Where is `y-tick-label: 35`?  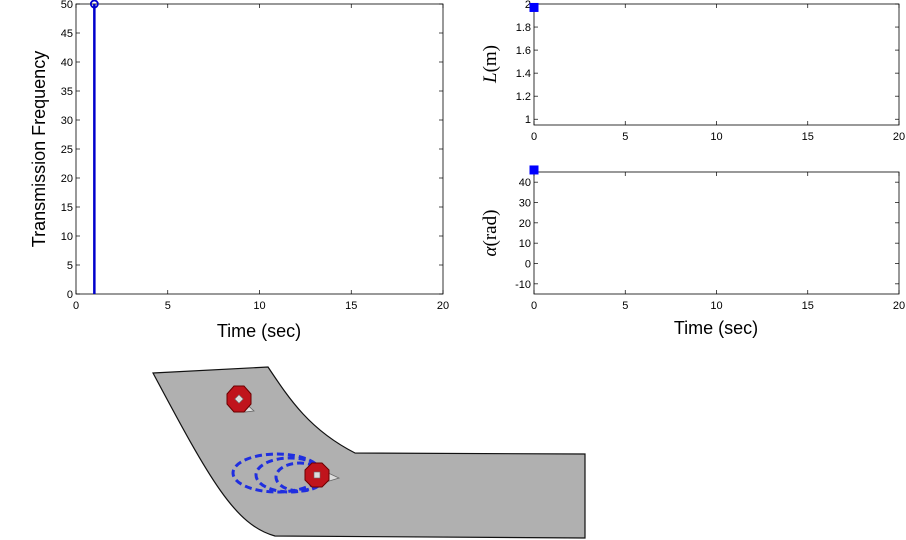 y-tick-label: 35 is located at coordinates (67, 92).